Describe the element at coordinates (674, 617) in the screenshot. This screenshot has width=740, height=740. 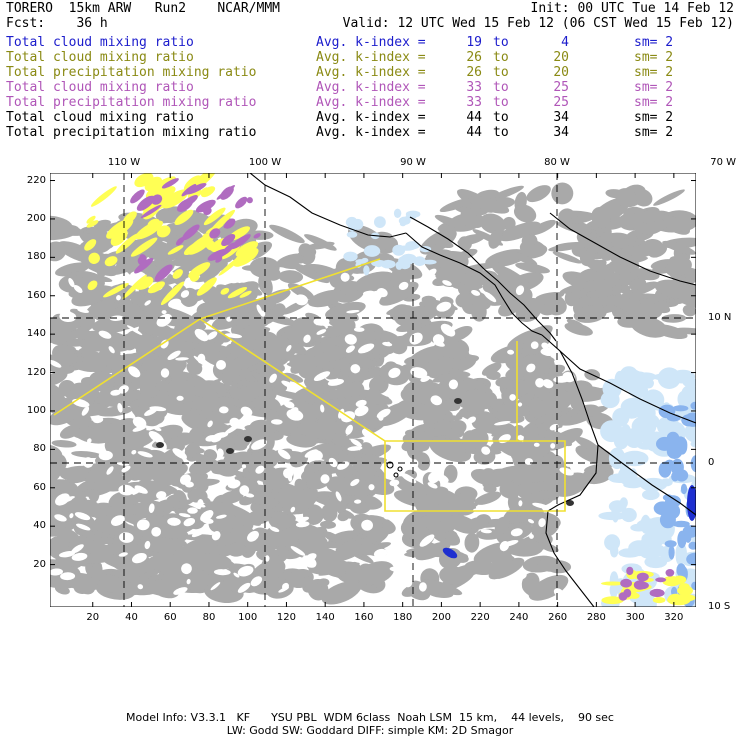
I see `x-tick-label: 320` at that location.